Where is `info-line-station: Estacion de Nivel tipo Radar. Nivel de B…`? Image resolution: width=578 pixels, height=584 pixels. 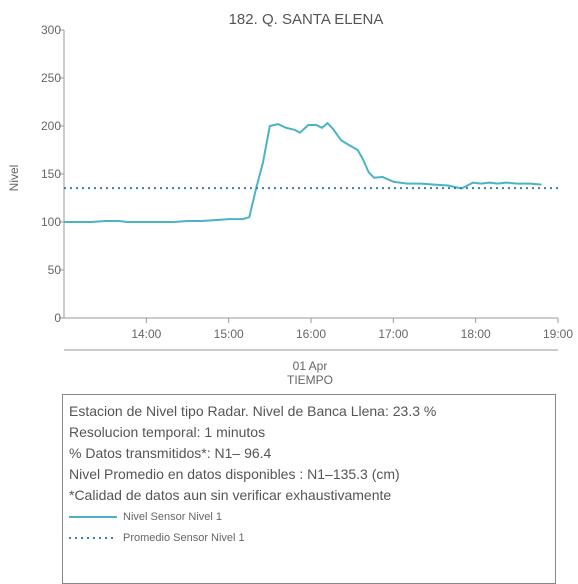
info-line-station: Estacion de Nivel tipo Radar. Nivel de B… is located at coordinates (253, 411).